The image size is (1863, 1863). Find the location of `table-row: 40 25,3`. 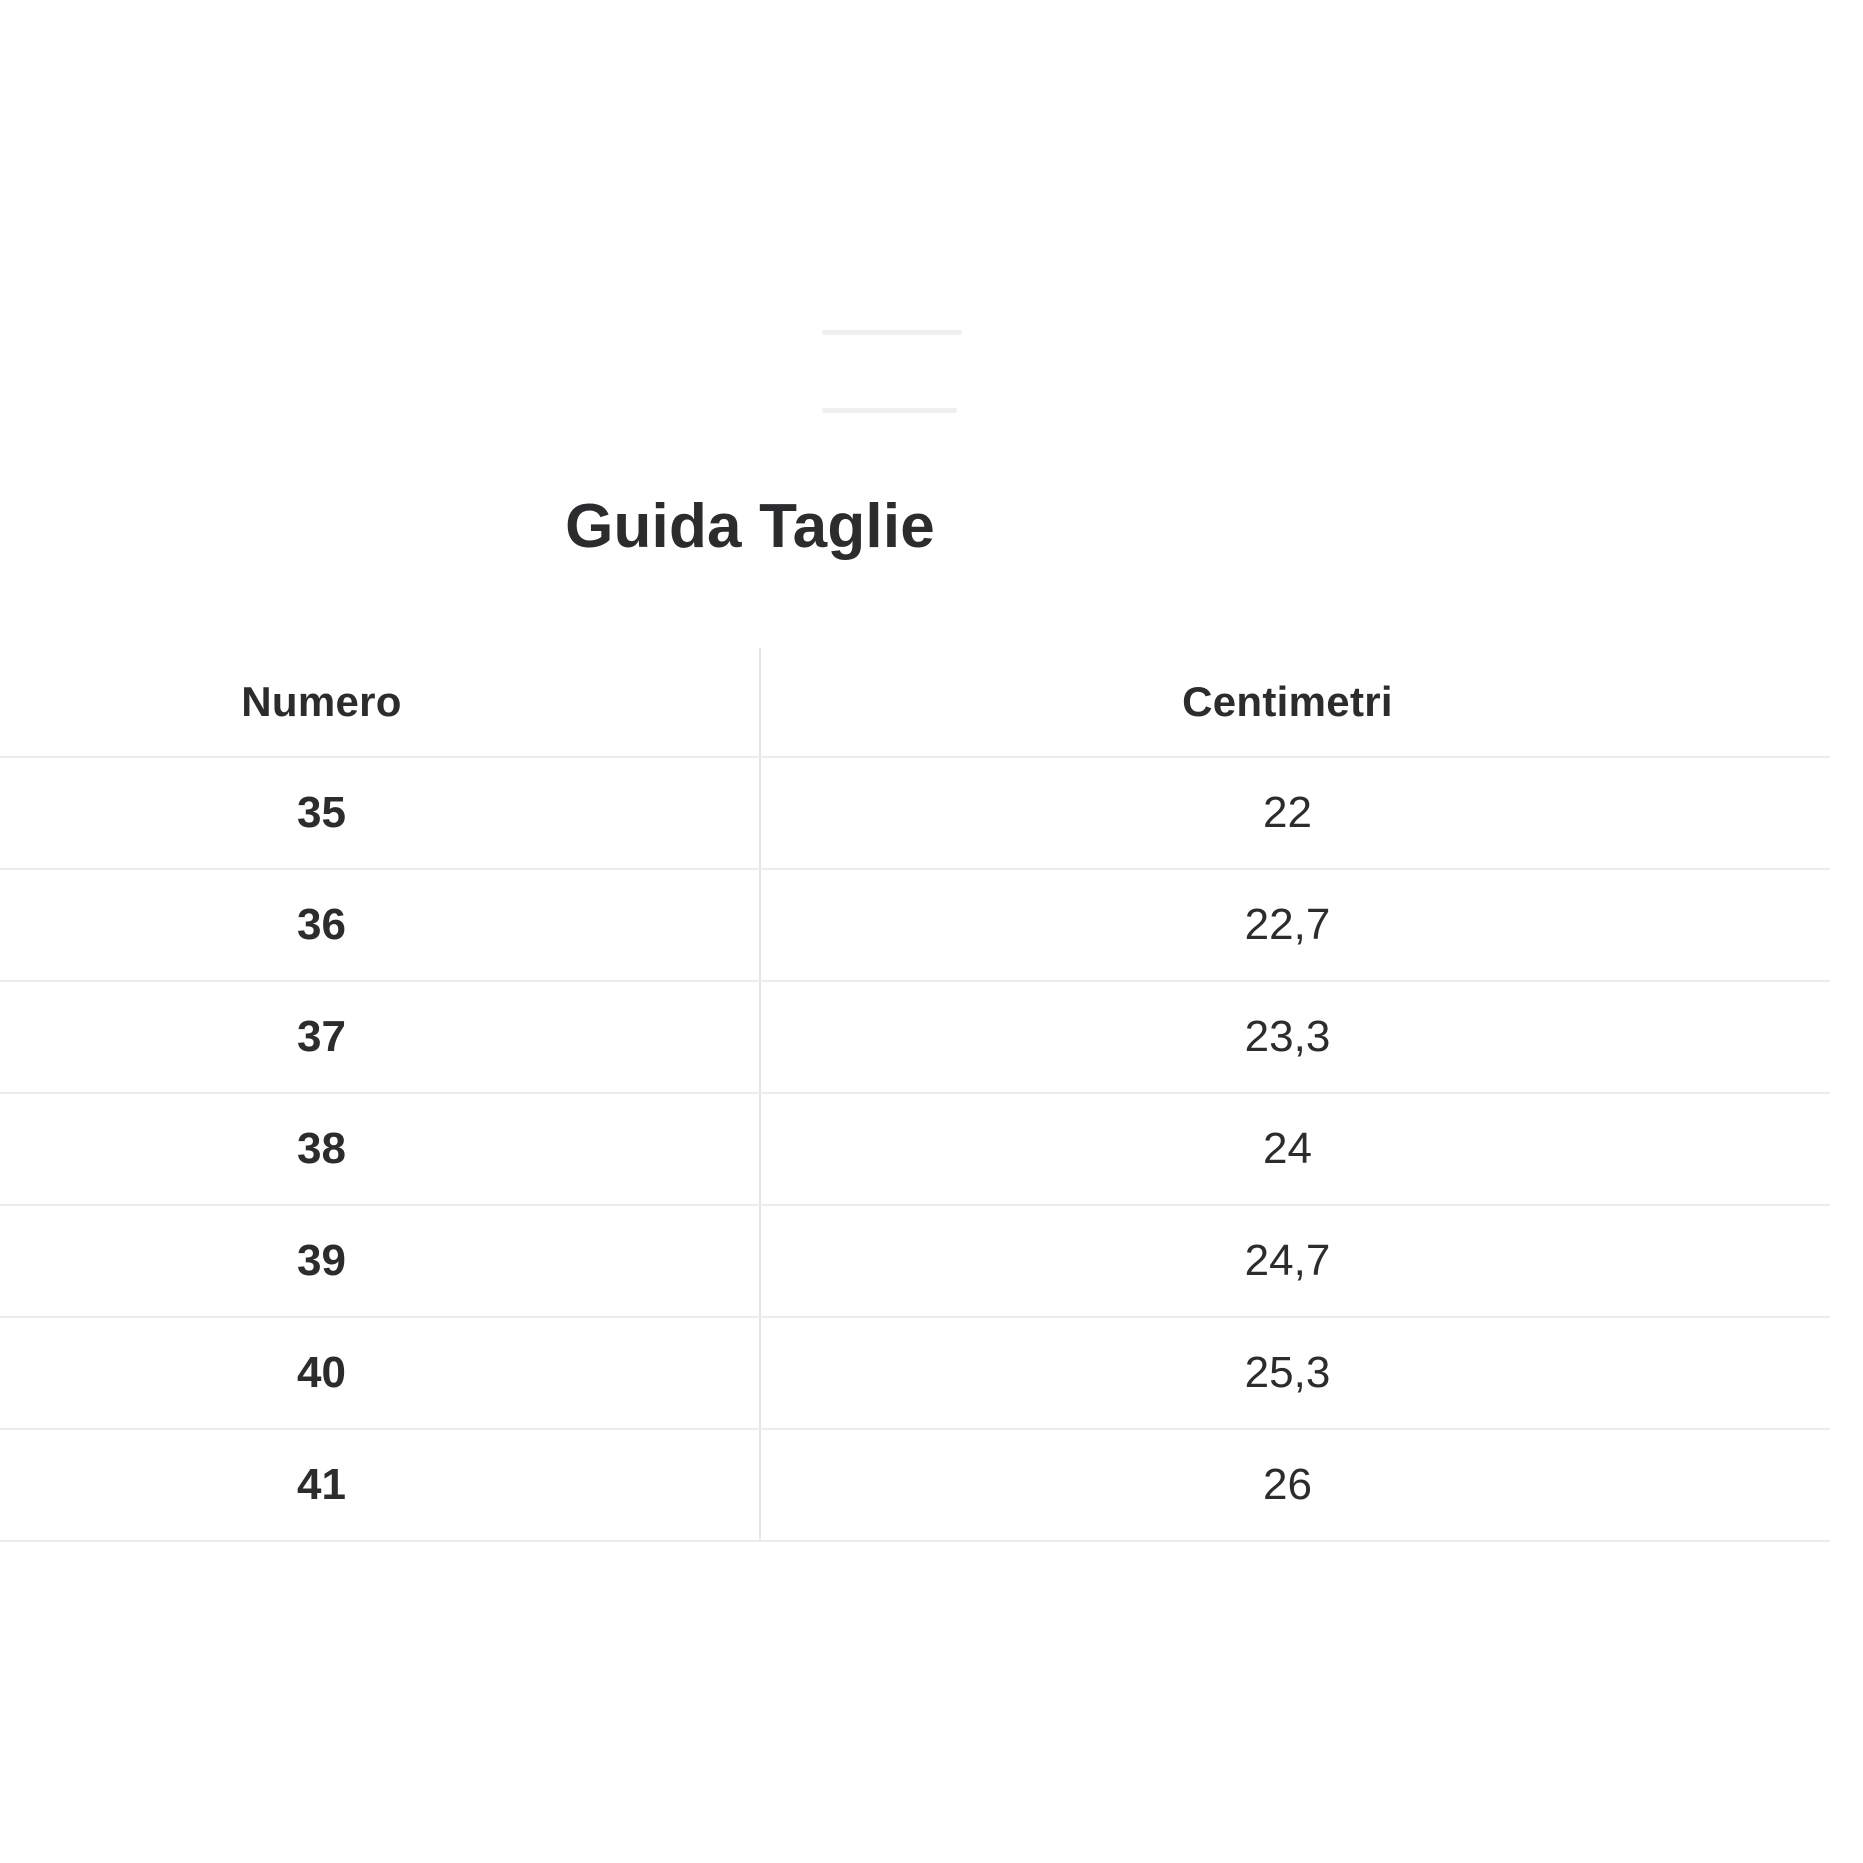

table-row: 40 25,3 is located at coordinates (915, 1373).